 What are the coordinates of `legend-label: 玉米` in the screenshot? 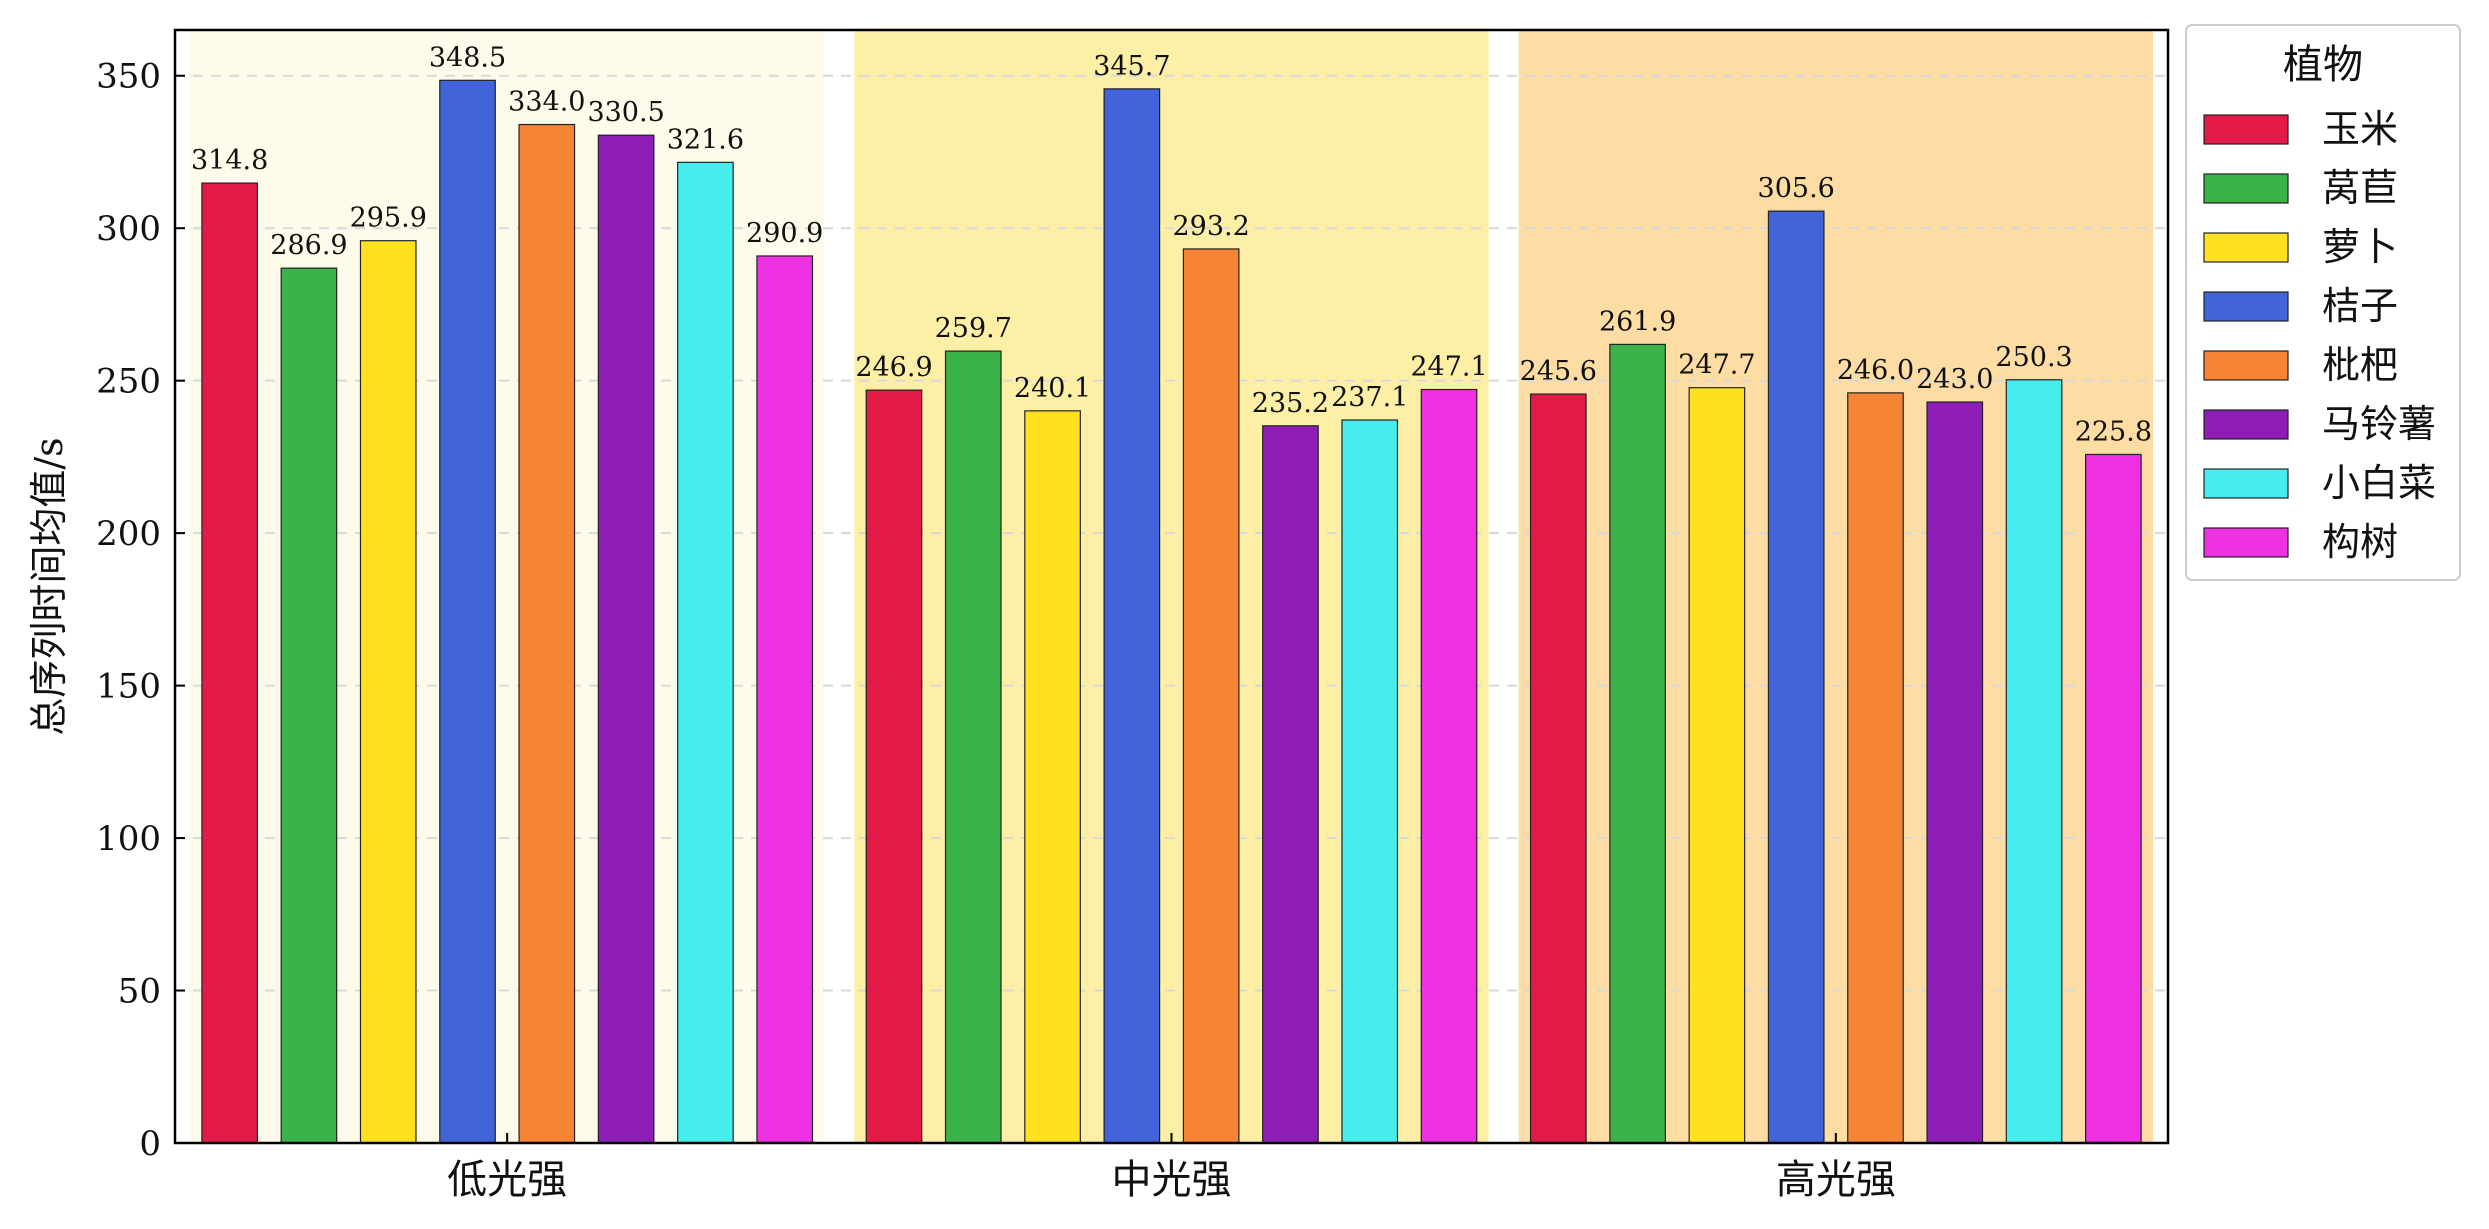 It's located at (2360, 129).